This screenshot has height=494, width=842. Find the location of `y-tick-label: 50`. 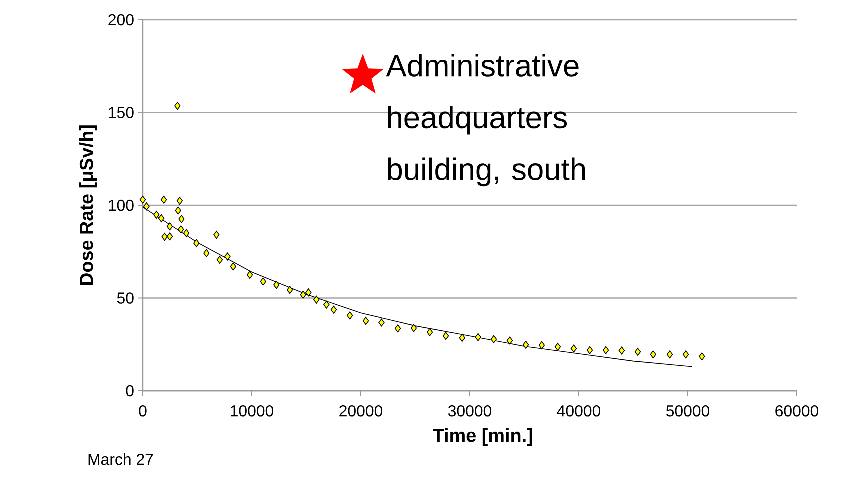

y-tick-label: 50 is located at coordinates (125, 298).